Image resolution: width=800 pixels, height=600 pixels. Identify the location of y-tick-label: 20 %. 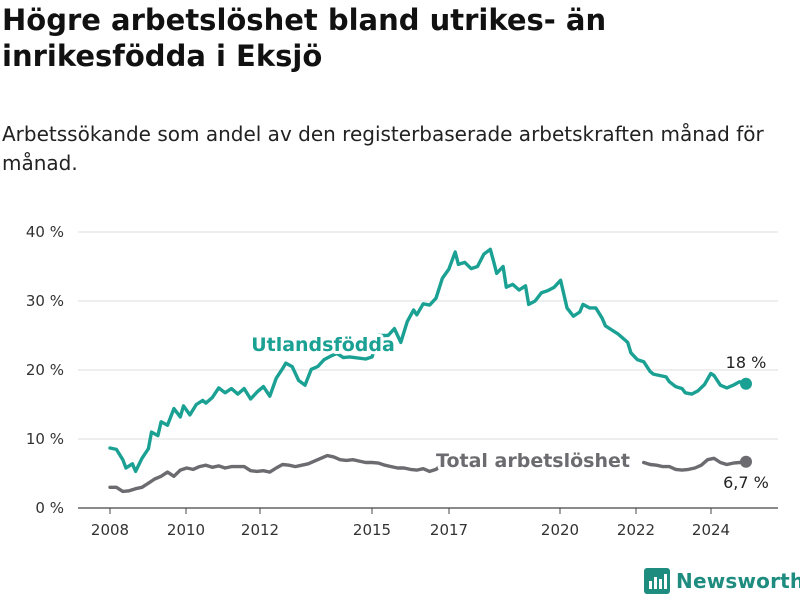
(45, 370).